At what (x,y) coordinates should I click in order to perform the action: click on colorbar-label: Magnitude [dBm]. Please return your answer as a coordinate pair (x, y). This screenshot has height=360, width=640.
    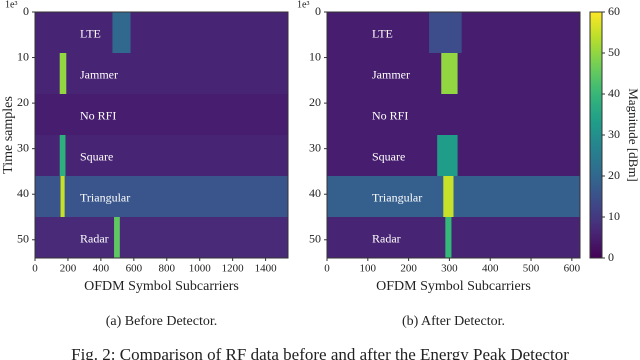
    Looking at the image, I should click on (633, 135).